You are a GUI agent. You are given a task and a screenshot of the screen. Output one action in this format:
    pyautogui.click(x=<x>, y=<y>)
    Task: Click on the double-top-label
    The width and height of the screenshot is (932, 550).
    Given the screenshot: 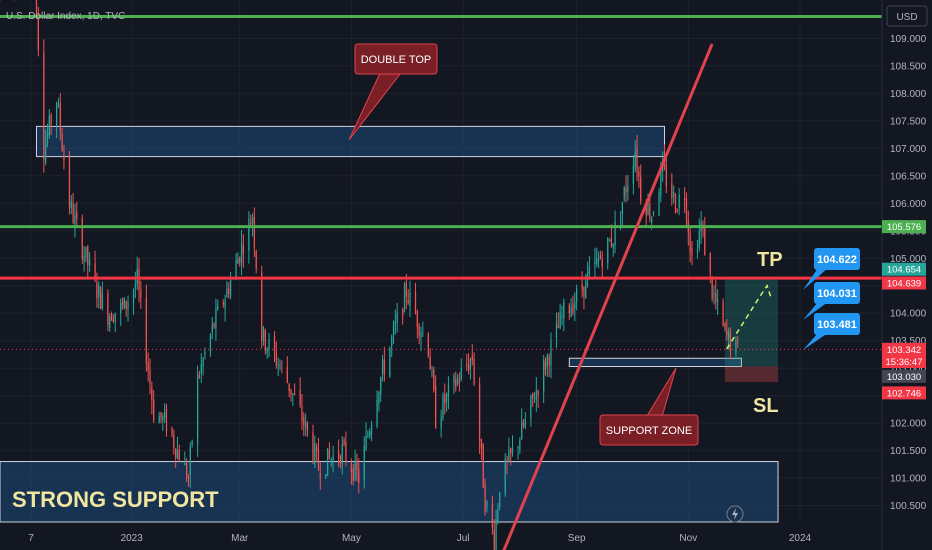 What is the action you would take?
    pyautogui.click(x=396, y=59)
    